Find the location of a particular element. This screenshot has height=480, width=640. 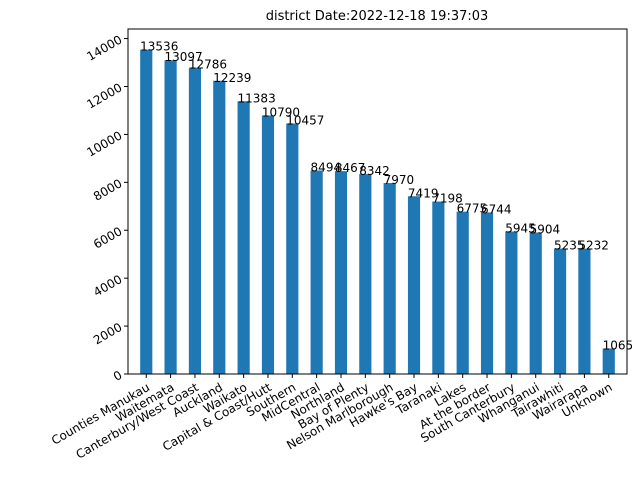

bar-value-label: 12239 is located at coordinates (232, 78).